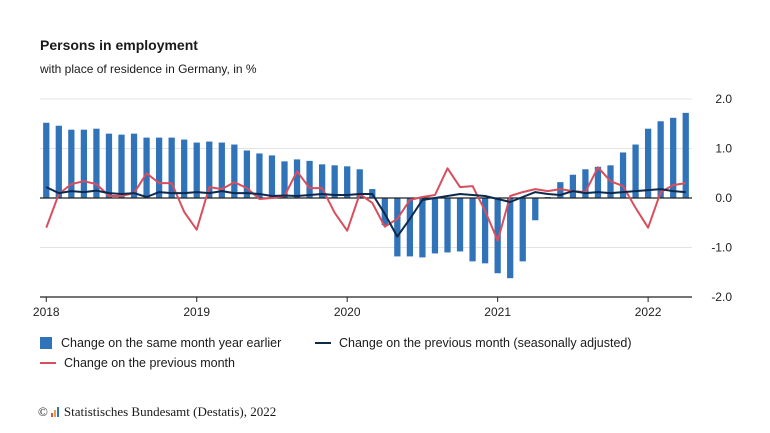  Describe the element at coordinates (119, 45) in the screenshot. I see `chart-title: Persons in employment` at that location.